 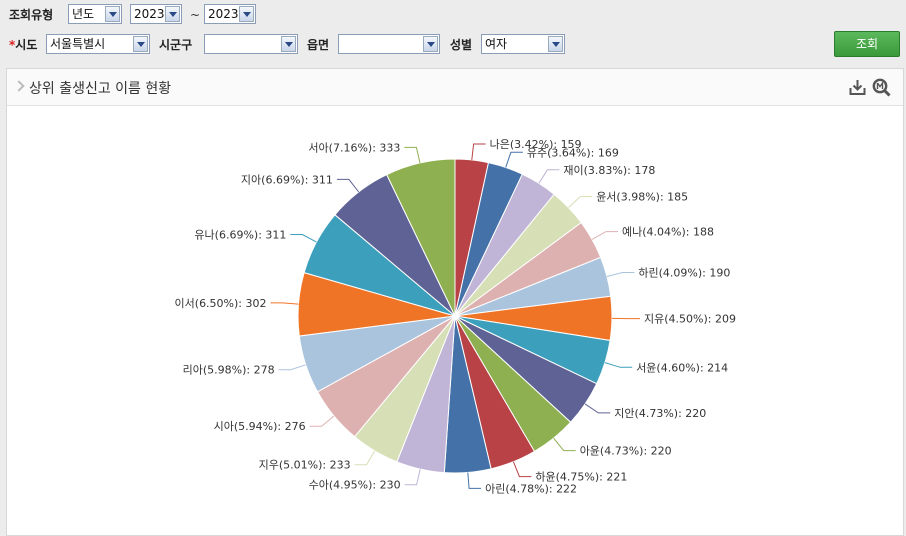 I want to click on pie-label-0: 나은(3.42%): 159, so click(x=536, y=144).